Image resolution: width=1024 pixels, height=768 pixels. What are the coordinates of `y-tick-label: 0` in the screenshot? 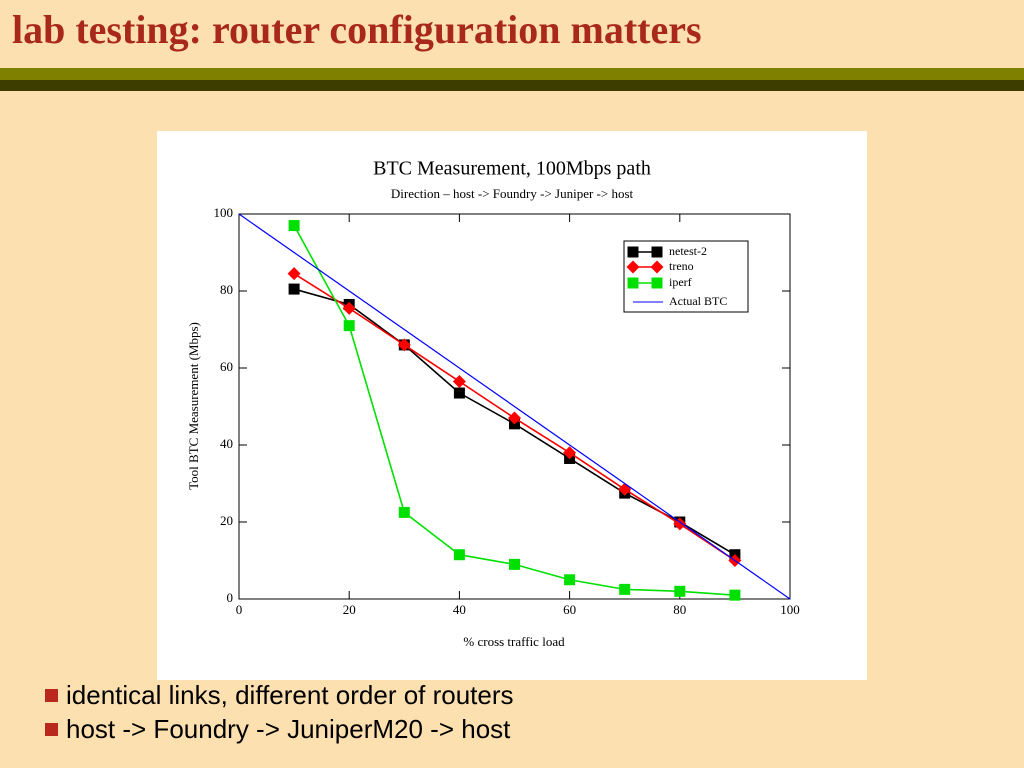 It's located at (230, 597).